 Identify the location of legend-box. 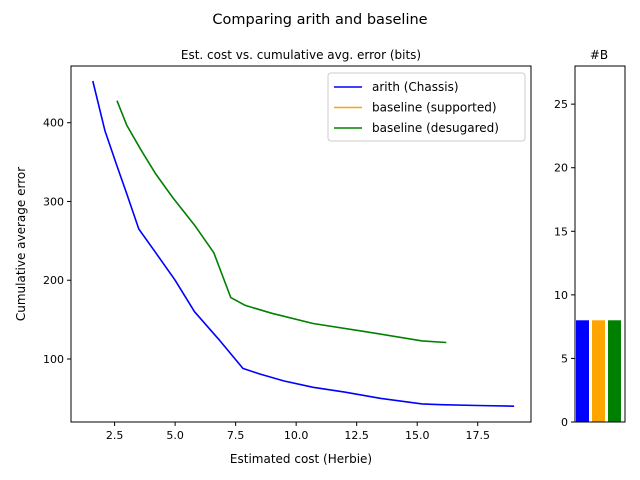
(426, 107).